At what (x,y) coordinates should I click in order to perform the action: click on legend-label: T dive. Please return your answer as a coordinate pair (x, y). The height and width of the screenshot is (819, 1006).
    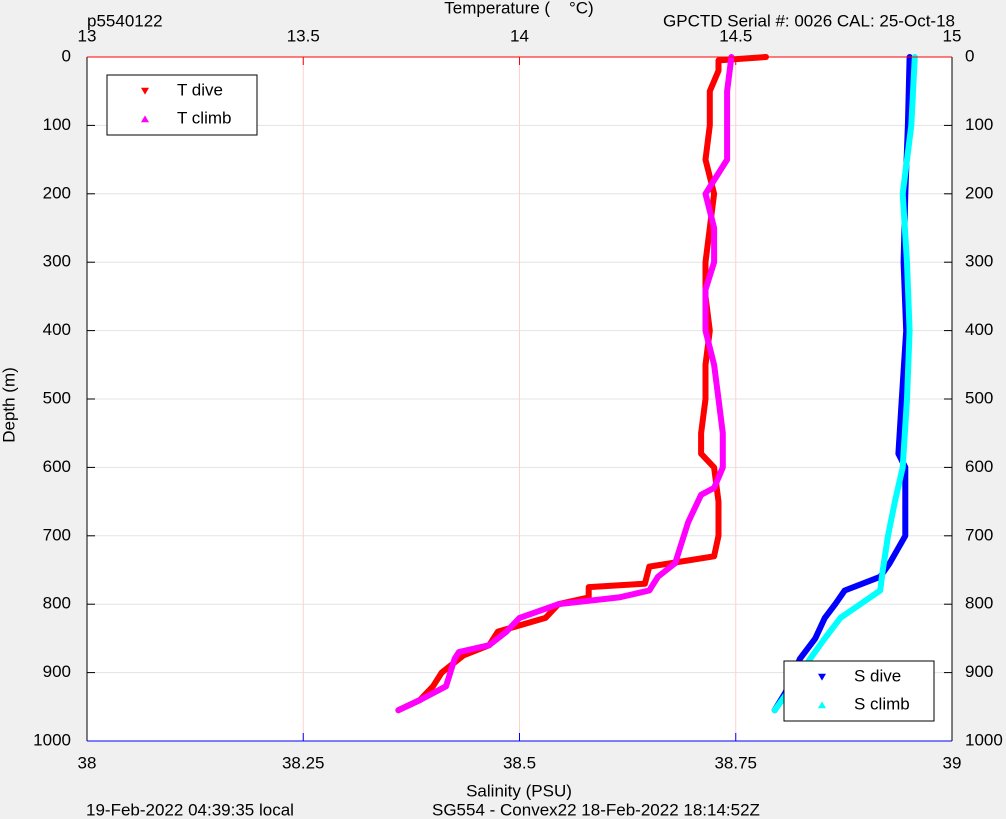
    Looking at the image, I should click on (200, 89).